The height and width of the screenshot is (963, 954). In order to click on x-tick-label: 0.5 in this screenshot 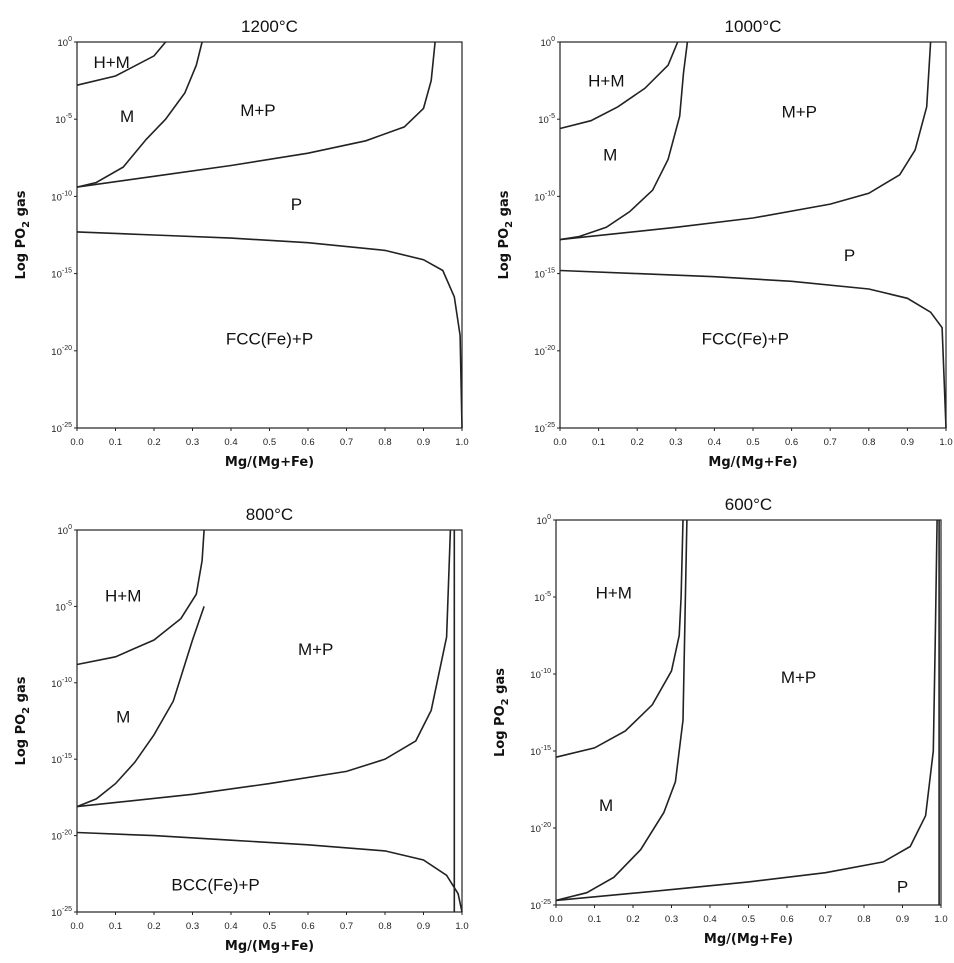, I will do `click(752, 442)`.